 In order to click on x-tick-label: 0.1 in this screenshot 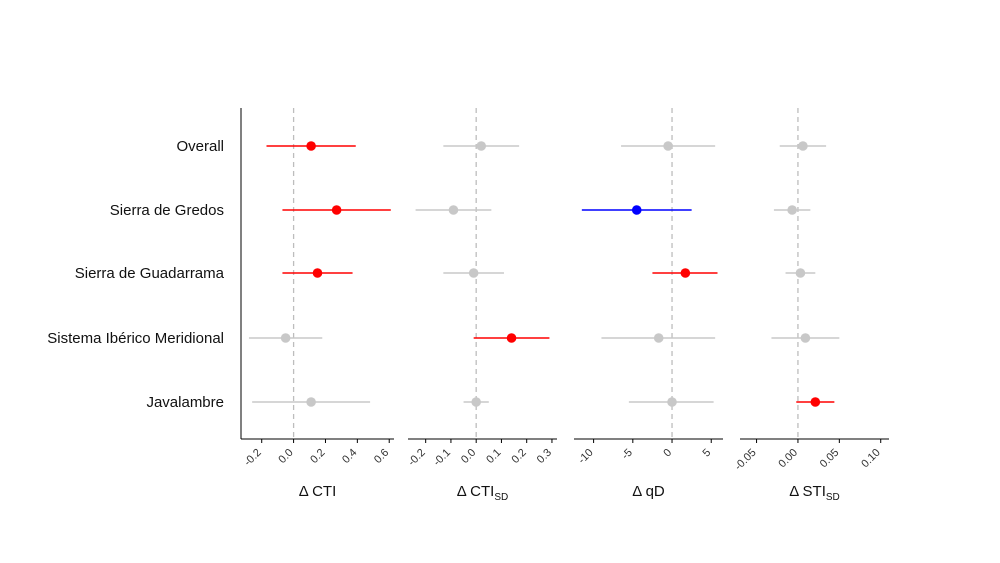, I will do `click(493, 456)`.